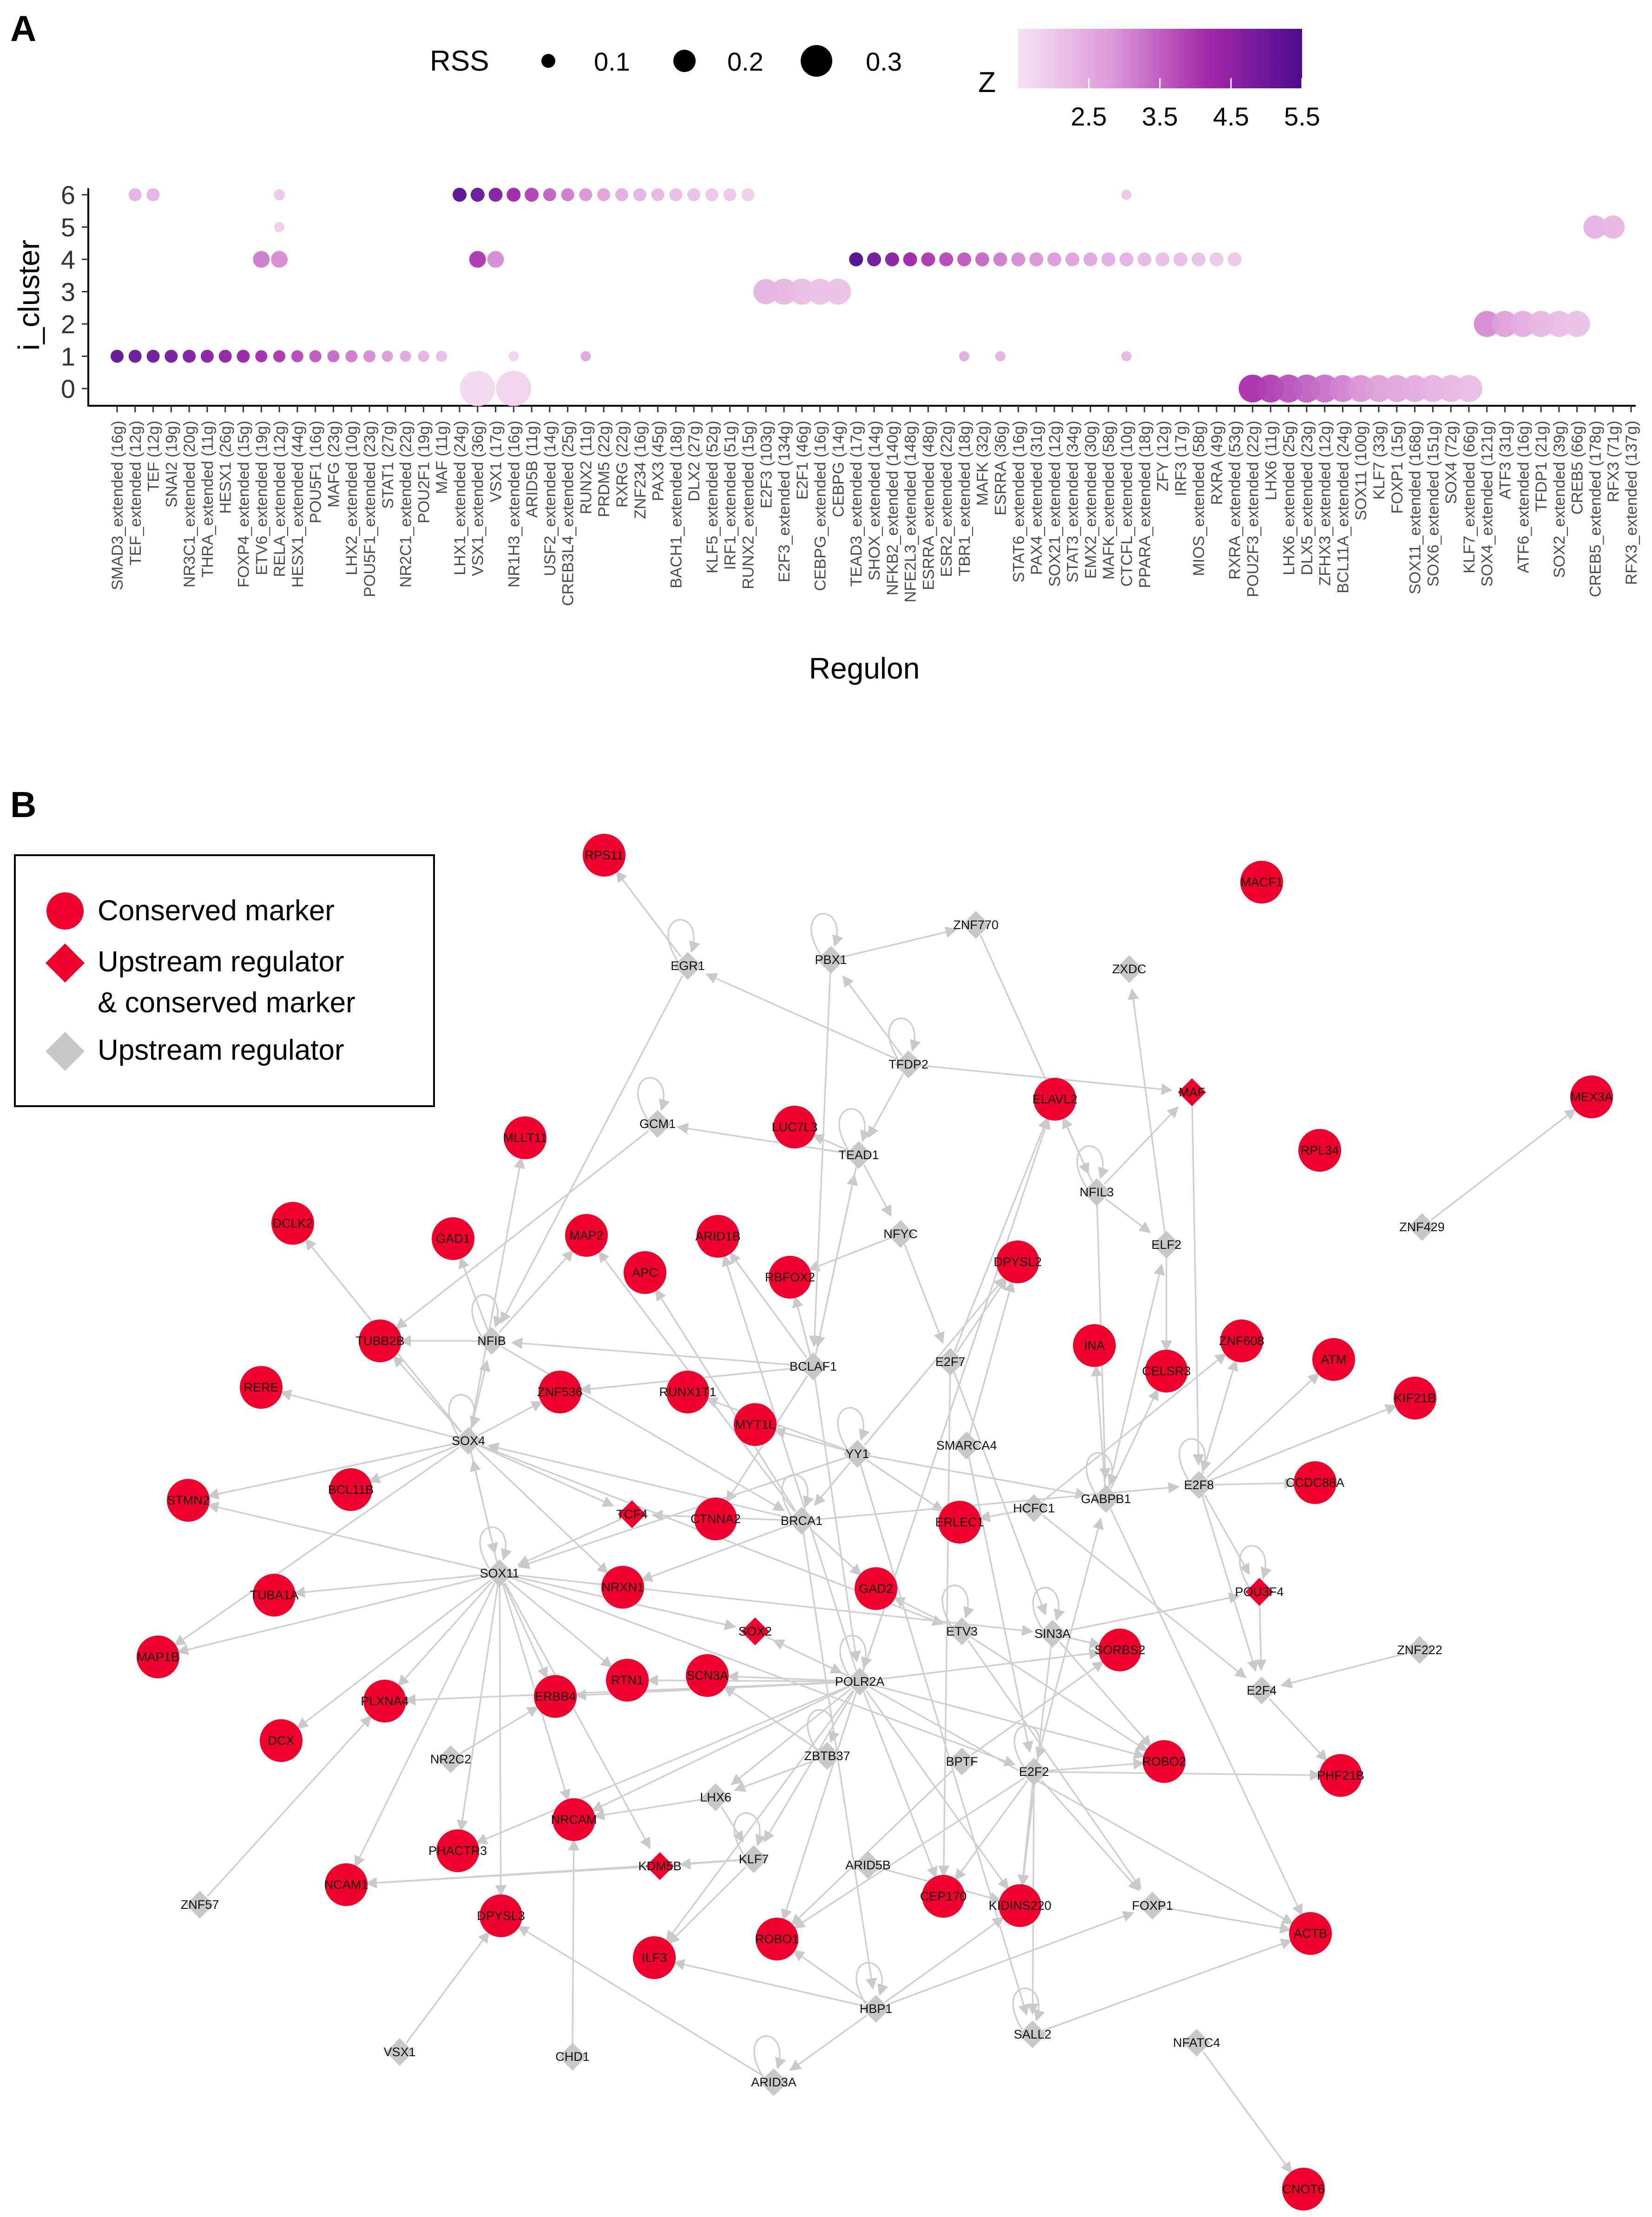  Describe the element at coordinates (1523, 497) in the screenshot. I see `x-tick-label: ATF6_extended (16g)` at that location.